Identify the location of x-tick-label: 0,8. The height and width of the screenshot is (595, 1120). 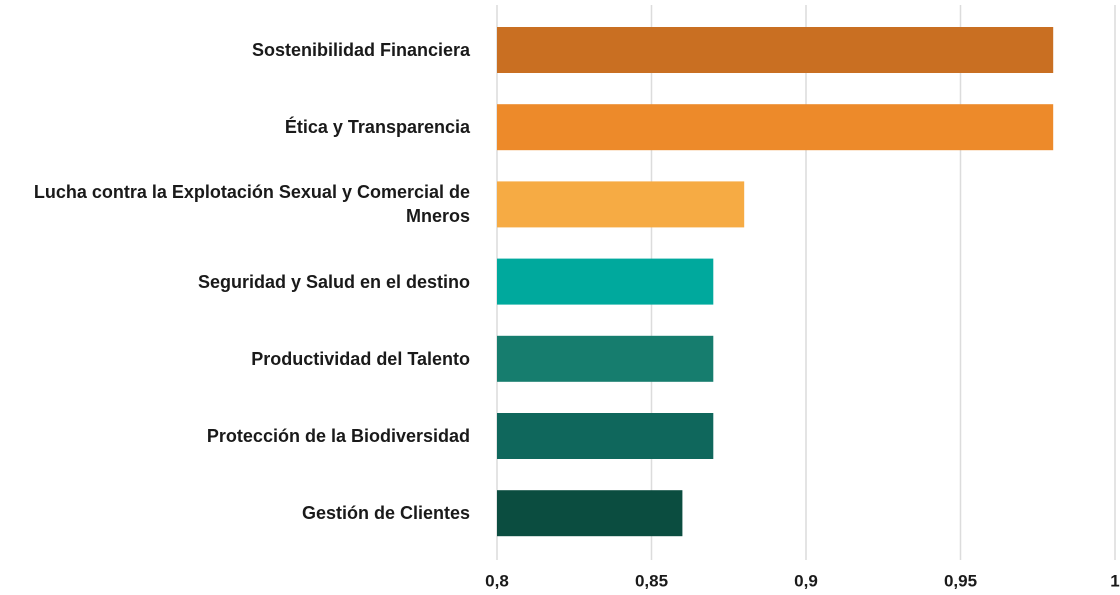
(497, 580).